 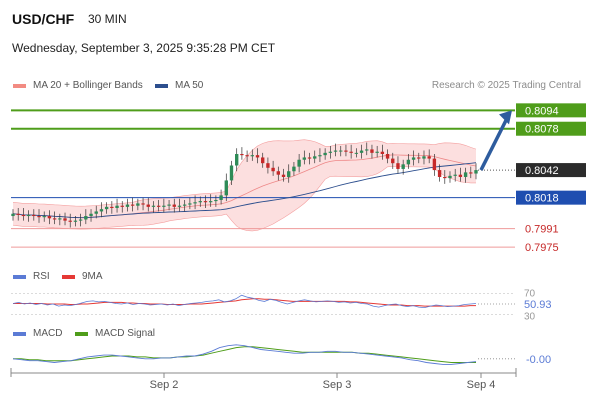 I want to click on bollinger-legend-label: MA 20 + Bollinger Bands, so click(x=88, y=85).